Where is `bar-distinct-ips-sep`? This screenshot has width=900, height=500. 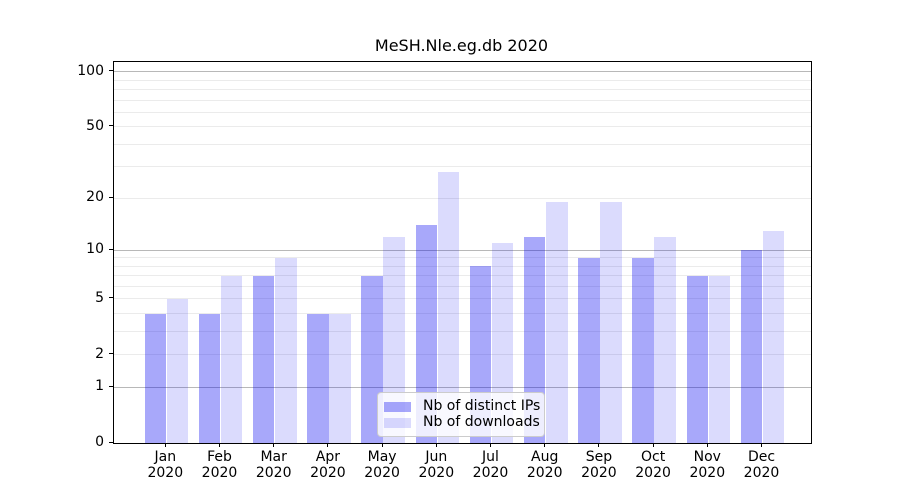
bar-distinct-ips-sep is located at coordinates (589, 350).